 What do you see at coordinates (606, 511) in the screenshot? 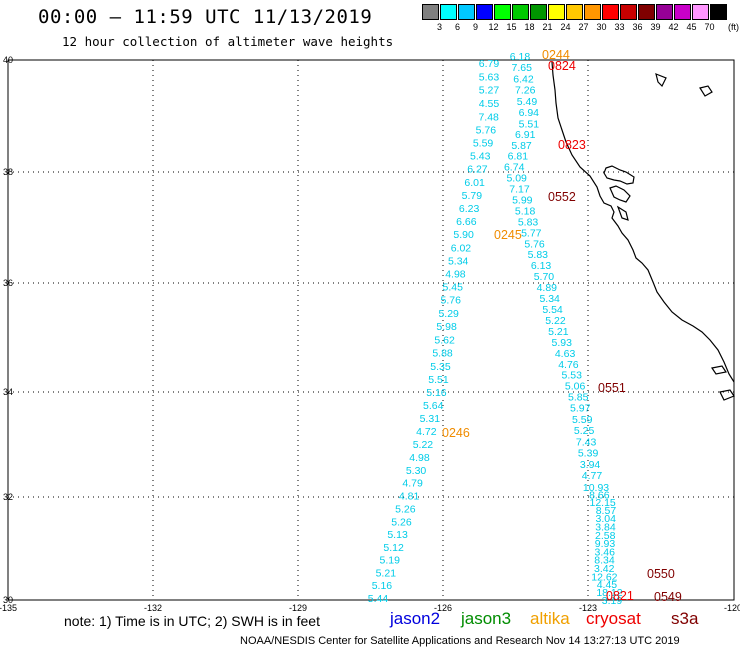
I see `wave-height-value: 8.57` at bounding box center [606, 511].